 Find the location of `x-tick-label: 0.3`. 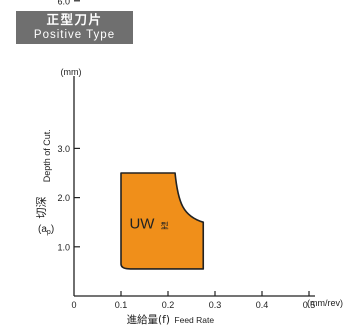

x-tick-label: 0.3 is located at coordinates (215, 305).